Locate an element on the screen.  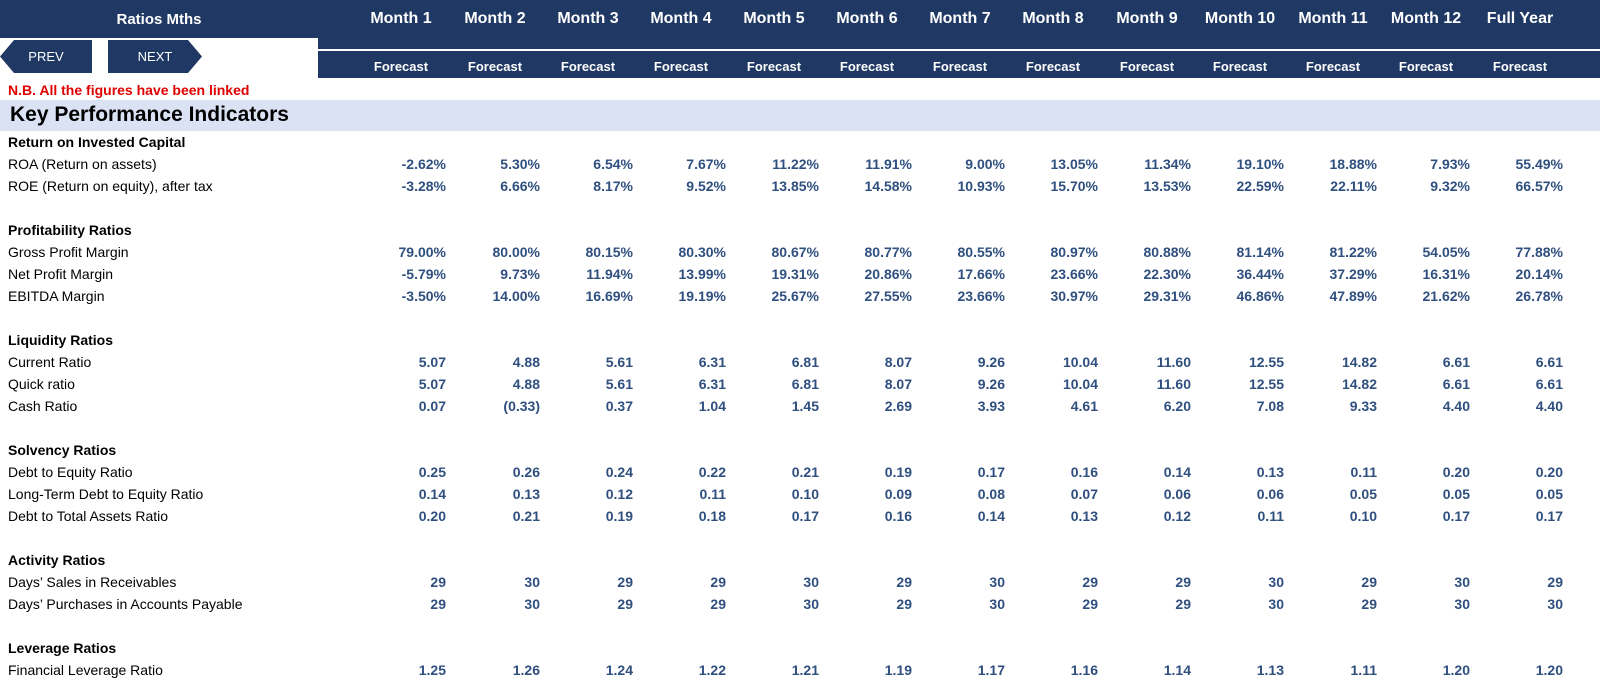
value-cell: 16.31% is located at coordinates (1446, 274).